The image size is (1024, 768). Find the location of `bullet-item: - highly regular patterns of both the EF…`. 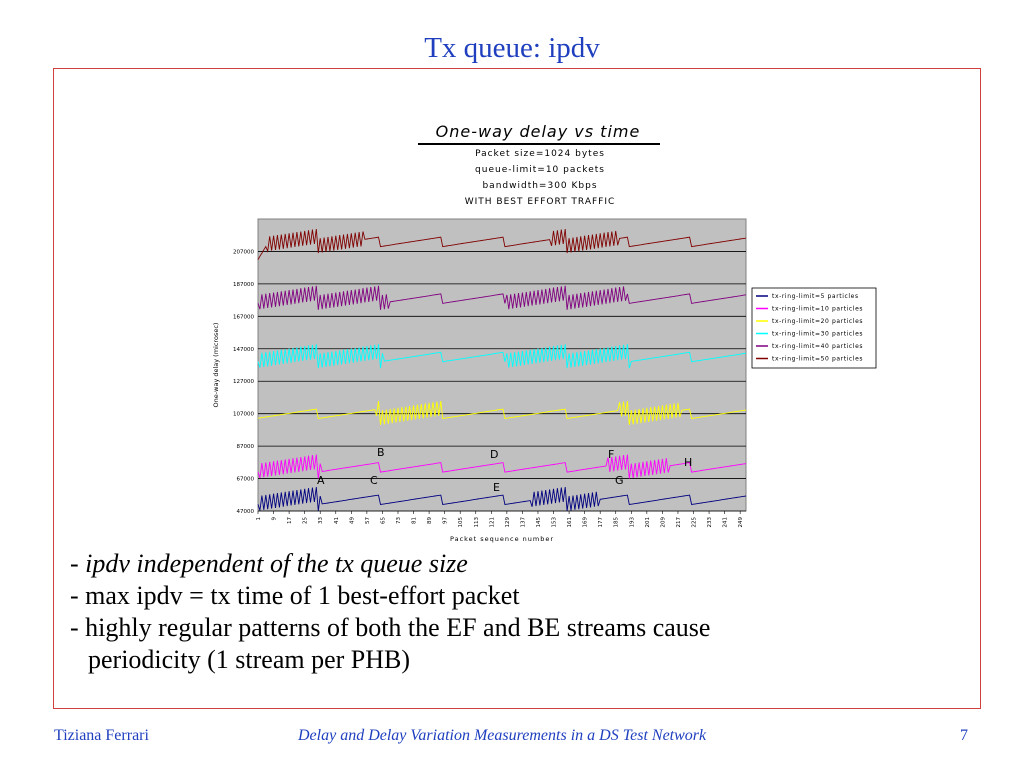

bullet-item: - highly regular patterns of both the EF… is located at coordinates (390, 627).